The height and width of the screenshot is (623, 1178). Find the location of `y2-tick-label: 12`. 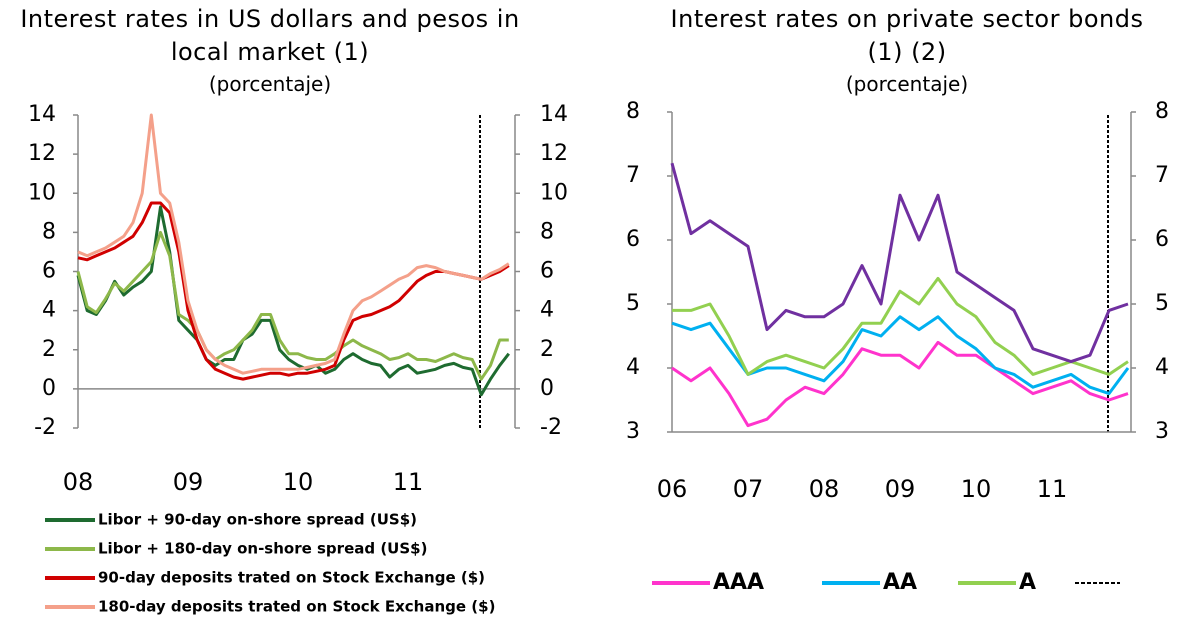

y2-tick-label: 12 is located at coordinates (554, 153).